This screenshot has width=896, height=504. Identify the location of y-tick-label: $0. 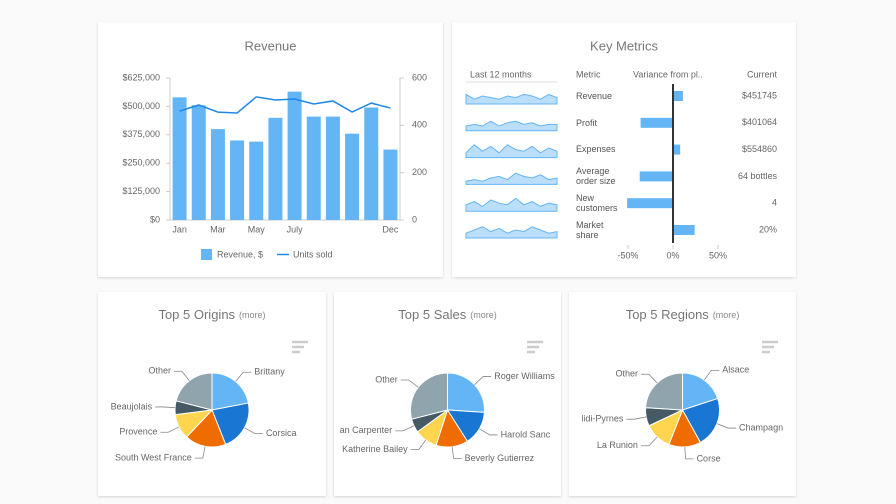
(155, 219).